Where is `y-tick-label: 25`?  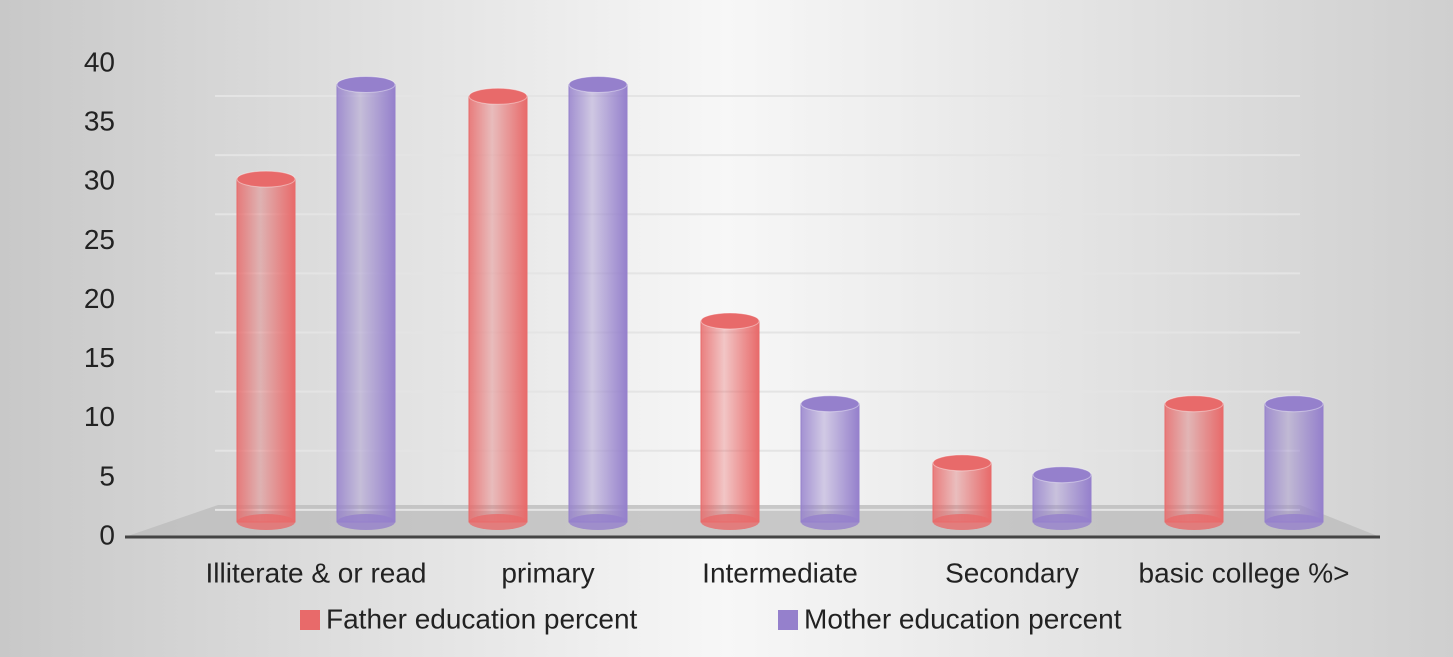 y-tick-label: 25 is located at coordinates (99, 239).